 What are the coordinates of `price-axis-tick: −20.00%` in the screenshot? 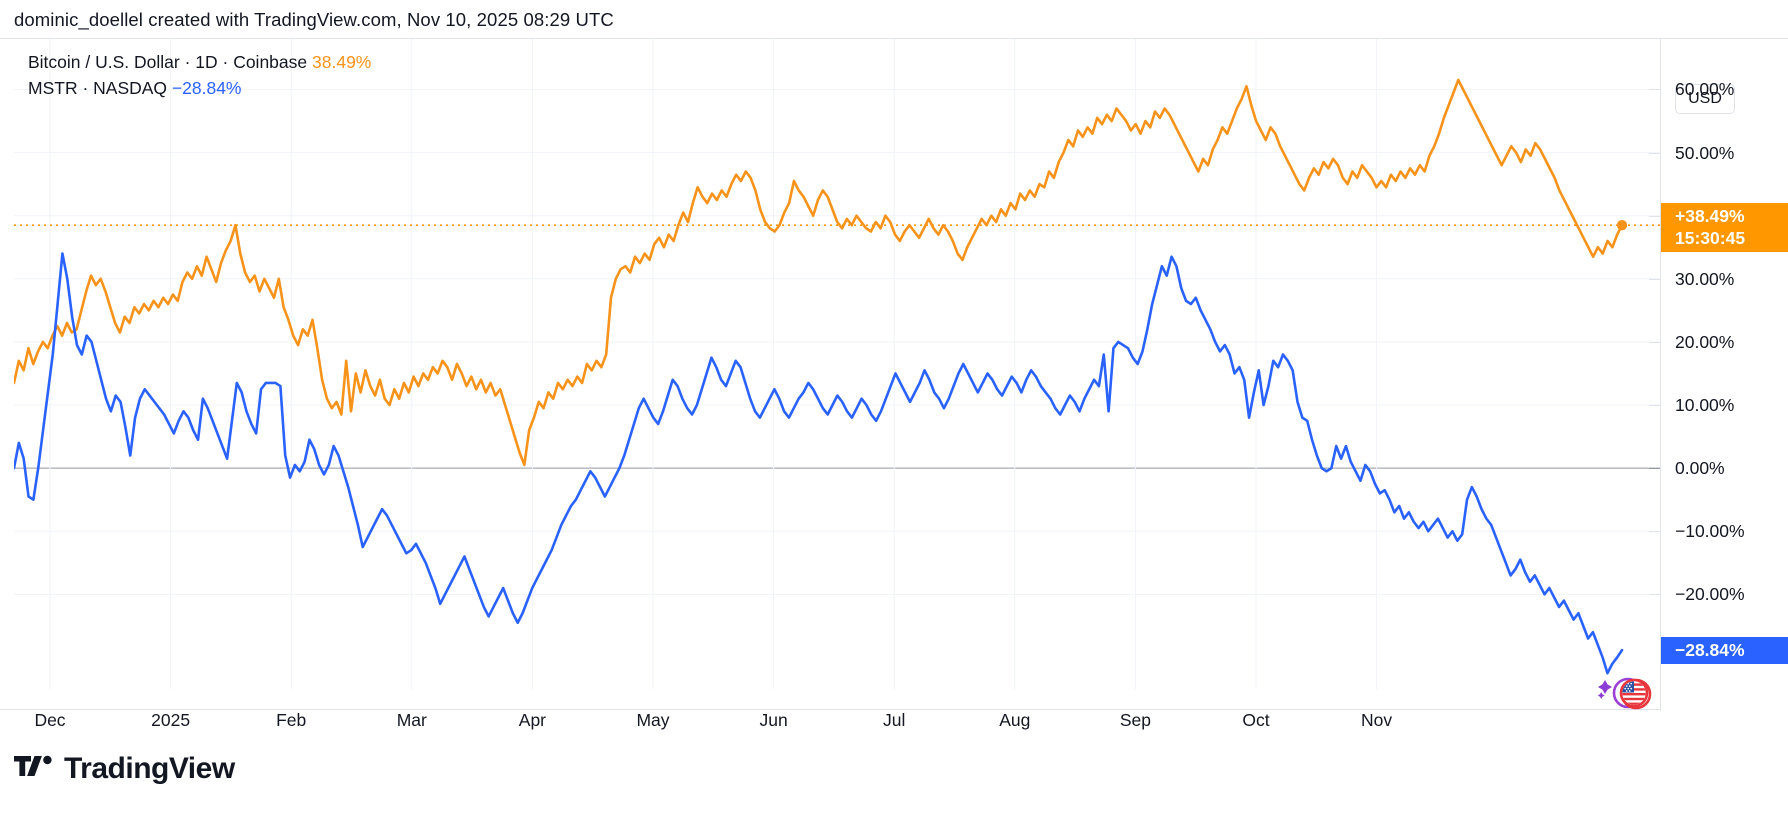 It's located at (1710, 594).